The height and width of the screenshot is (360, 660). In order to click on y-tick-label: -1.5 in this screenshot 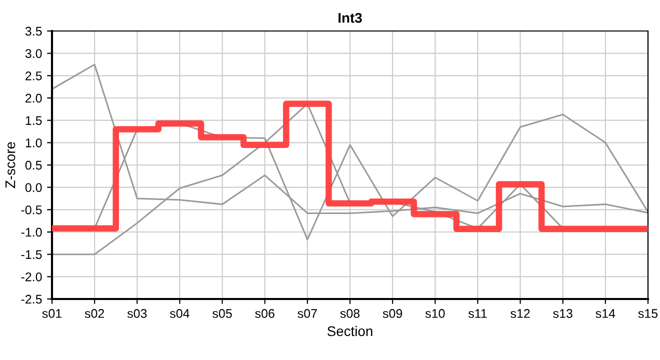, I will do `click(31, 254)`.